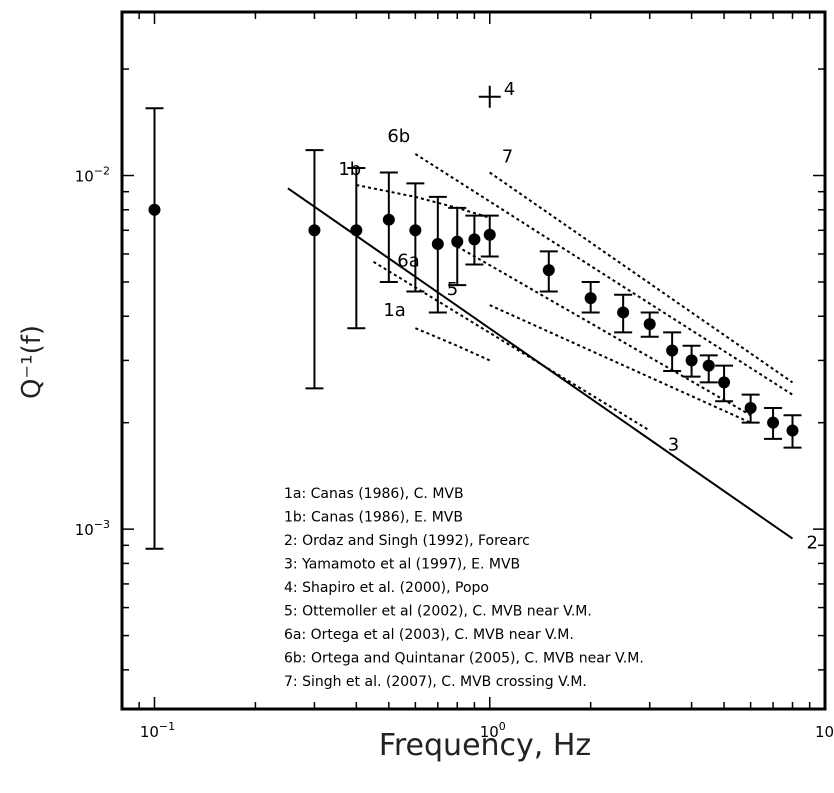  What do you see at coordinates (157, 730) in the screenshot?
I see `x-tick-label: 10⁻¹` at bounding box center [157, 730].